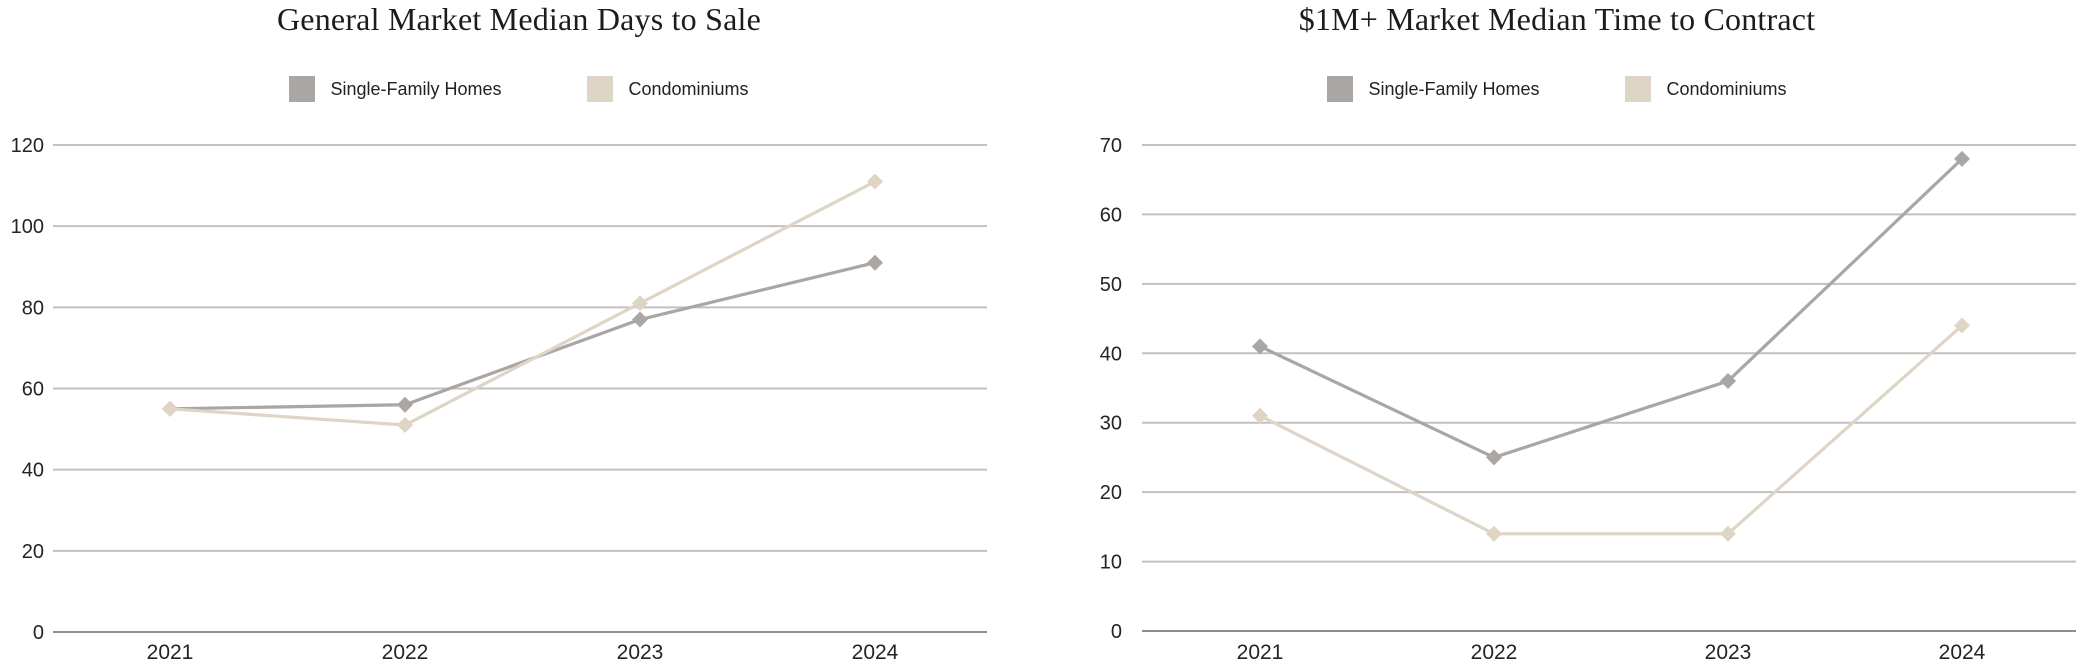 This screenshot has width=2076, height=665. Describe the element at coordinates (27, 227) in the screenshot. I see `svg-text: 100` at that location.